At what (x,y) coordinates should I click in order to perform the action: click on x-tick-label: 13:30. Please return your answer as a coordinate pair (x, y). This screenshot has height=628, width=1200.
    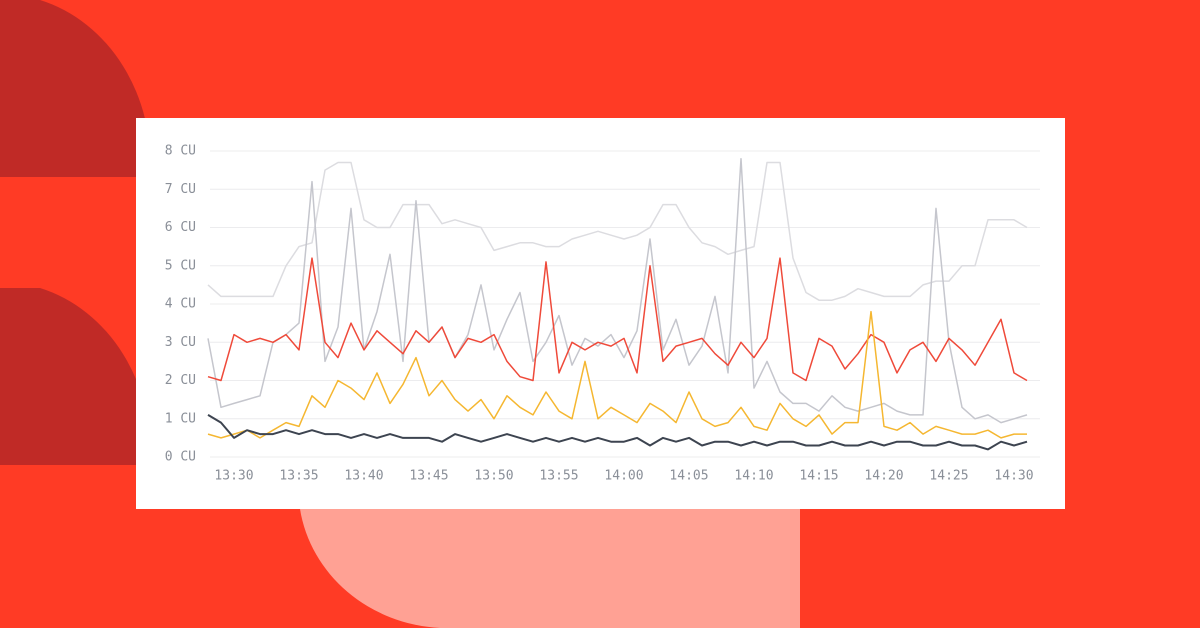
    Looking at the image, I should click on (233, 476).